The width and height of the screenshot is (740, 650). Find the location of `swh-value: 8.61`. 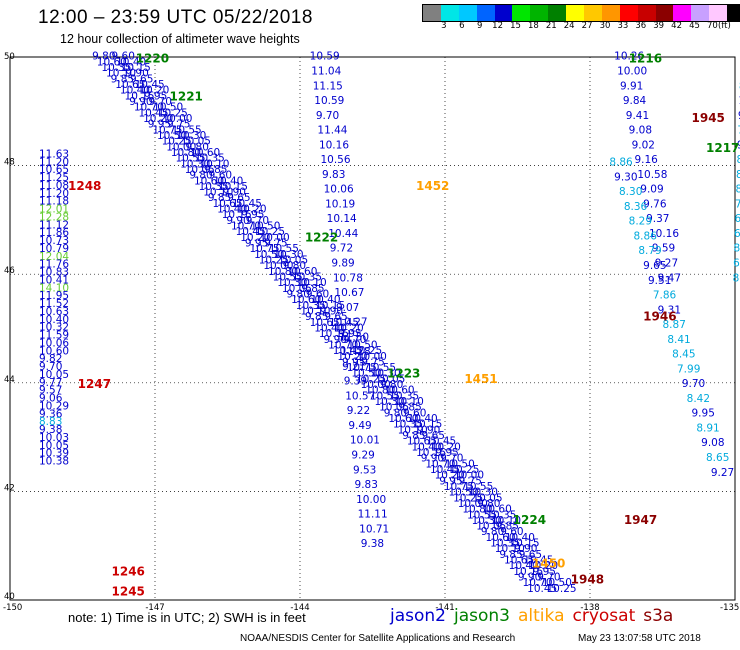

swh-value: 8.61 is located at coordinates (738, 160).